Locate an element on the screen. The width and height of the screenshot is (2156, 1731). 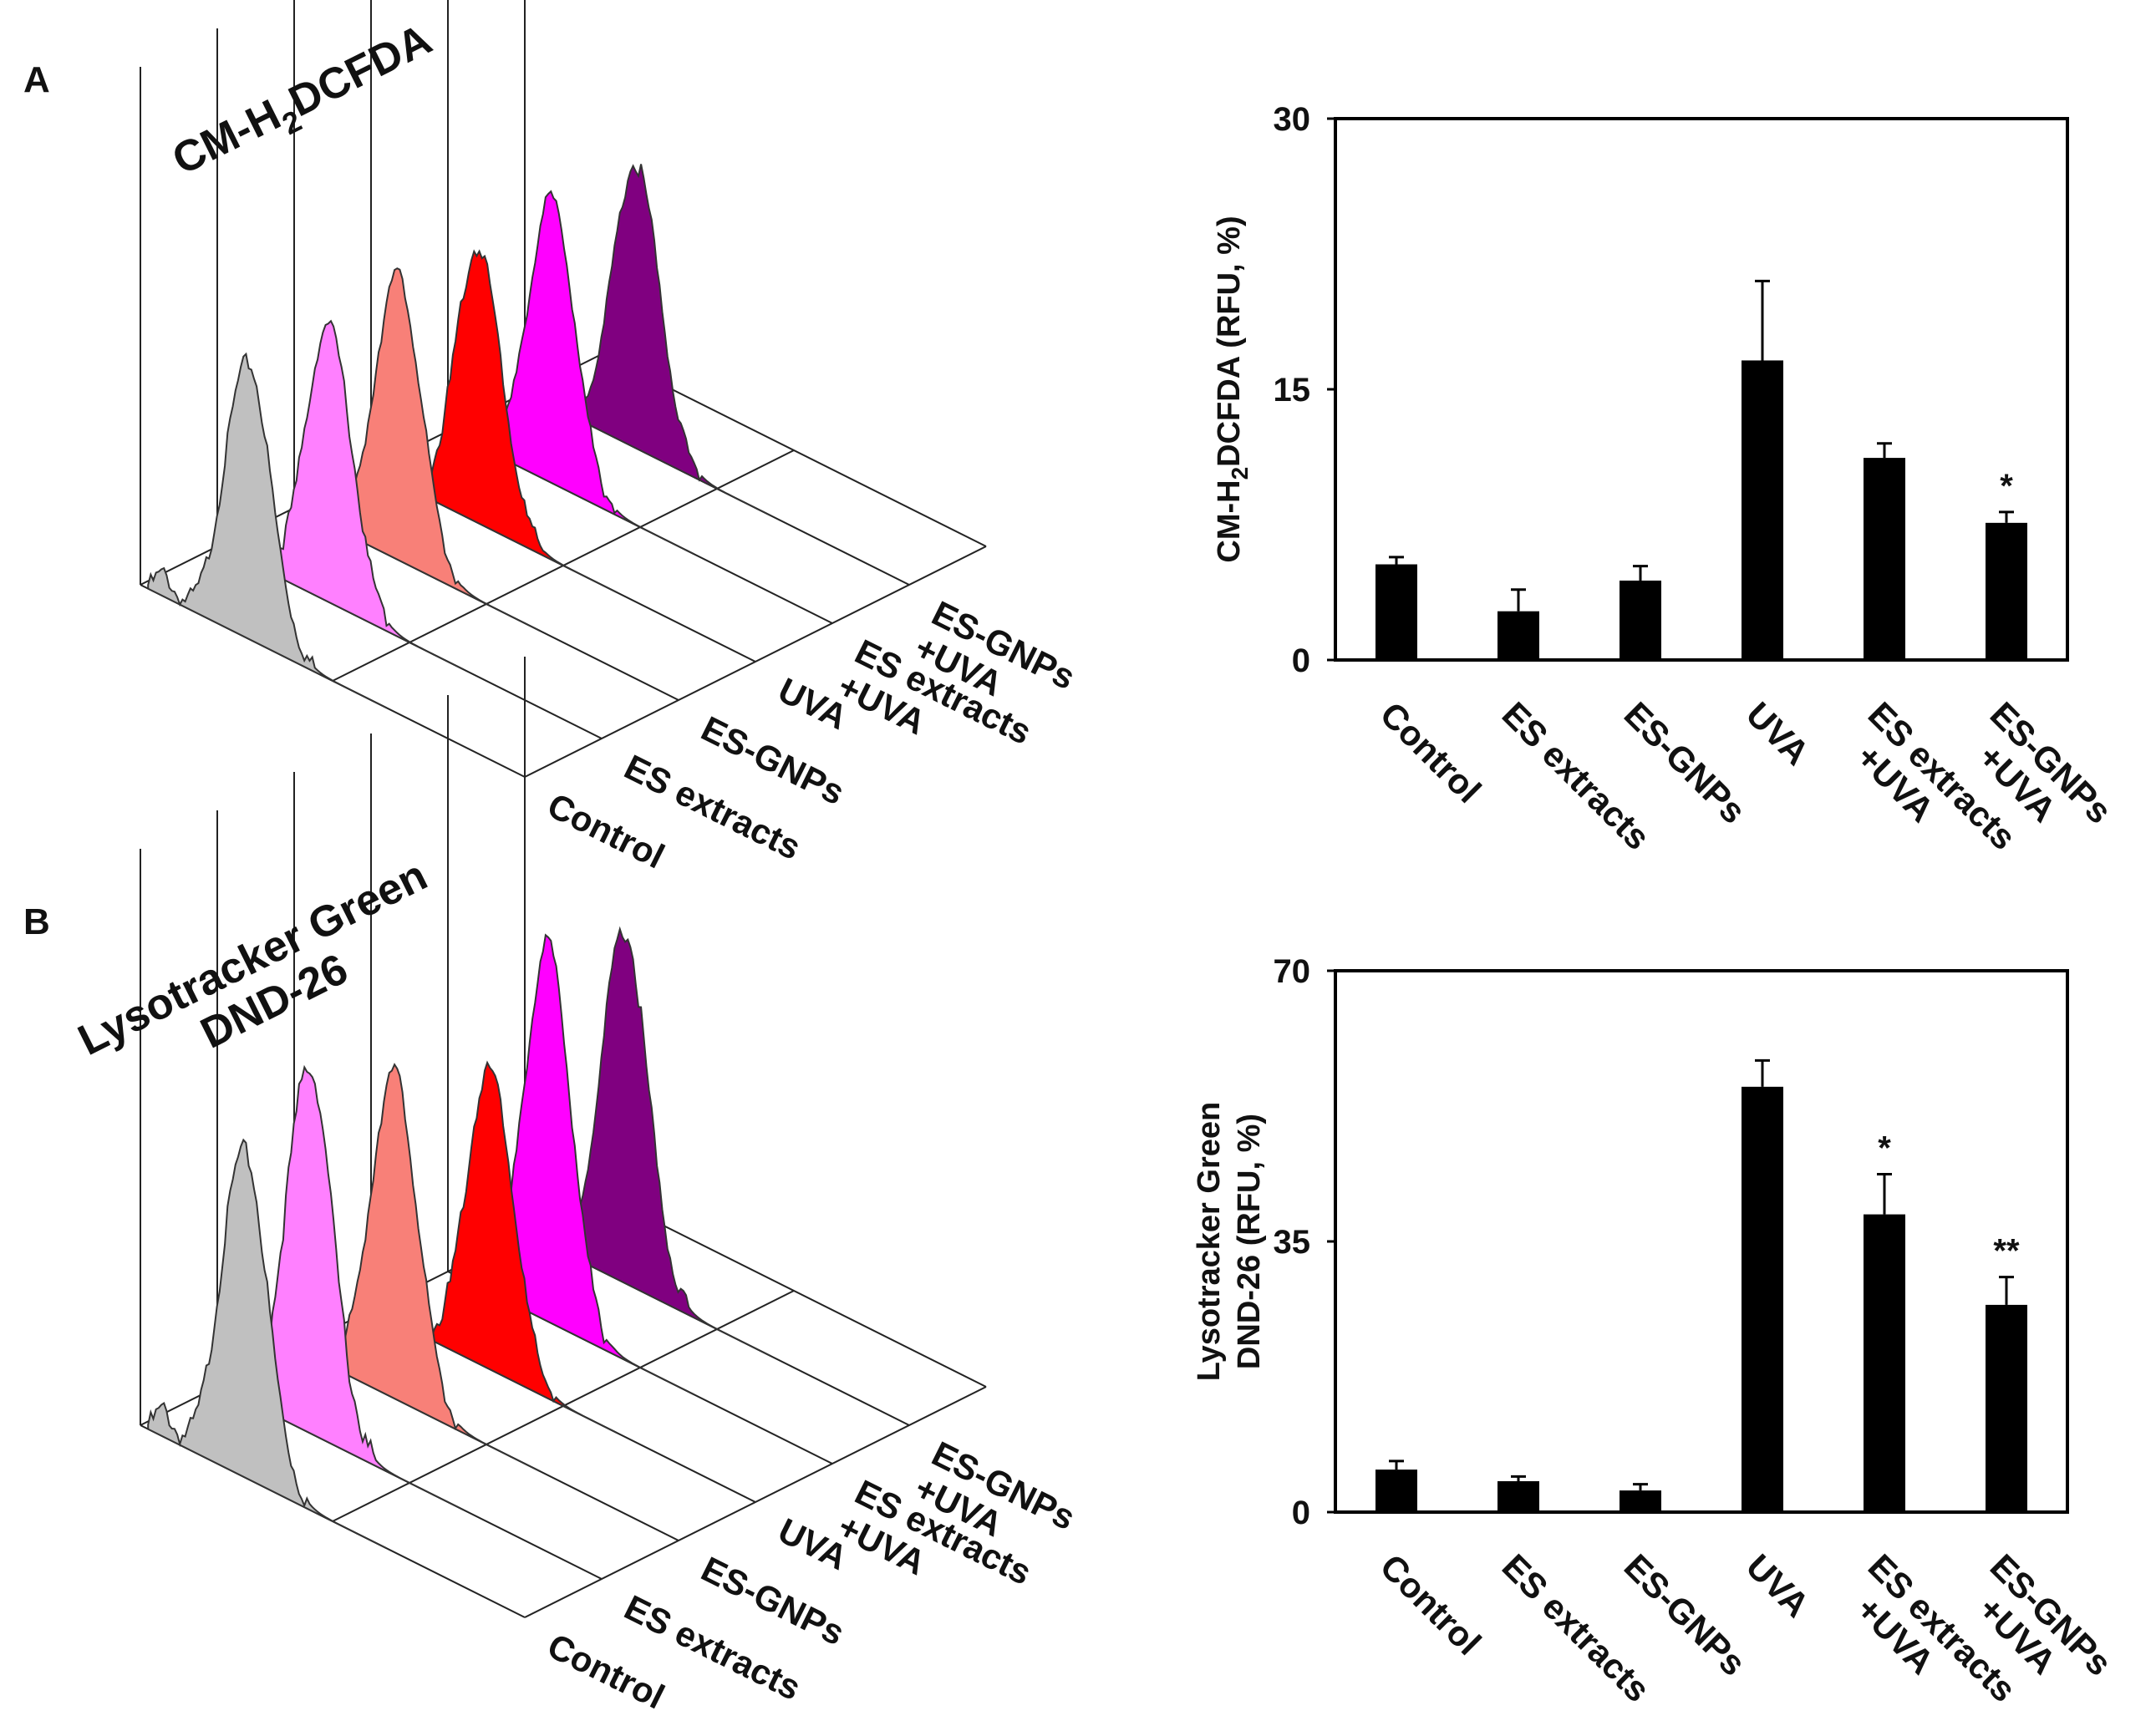
y-tick-label: 70 is located at coordinates (1293, 972).